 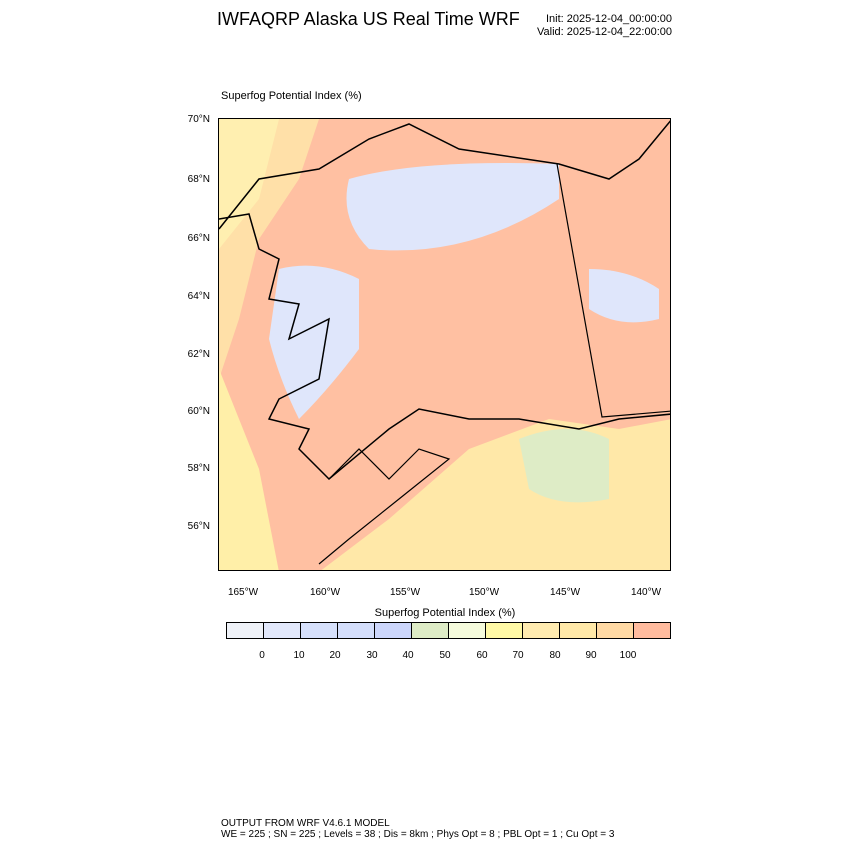 What do you see at coordinates (624, 296) in the screenshot?
I see `field-low-yukon` at bounding box center [624, 296].